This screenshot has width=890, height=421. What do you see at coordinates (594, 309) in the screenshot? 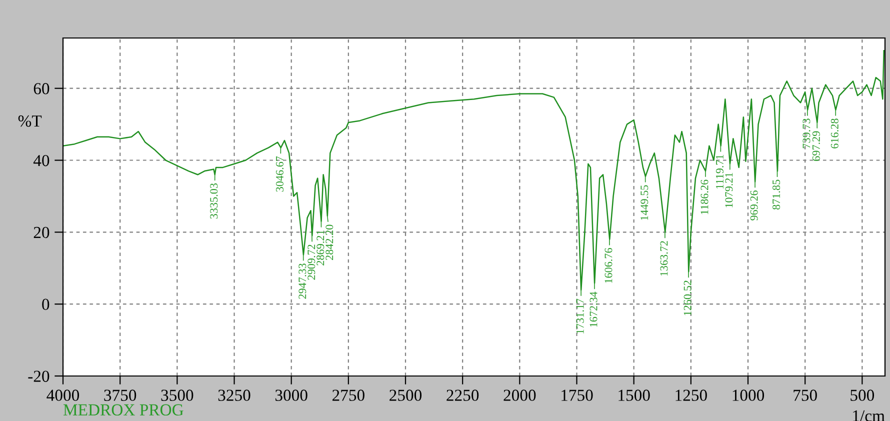
I see `annotation: 1672.34` at bounding box center [594, 309].